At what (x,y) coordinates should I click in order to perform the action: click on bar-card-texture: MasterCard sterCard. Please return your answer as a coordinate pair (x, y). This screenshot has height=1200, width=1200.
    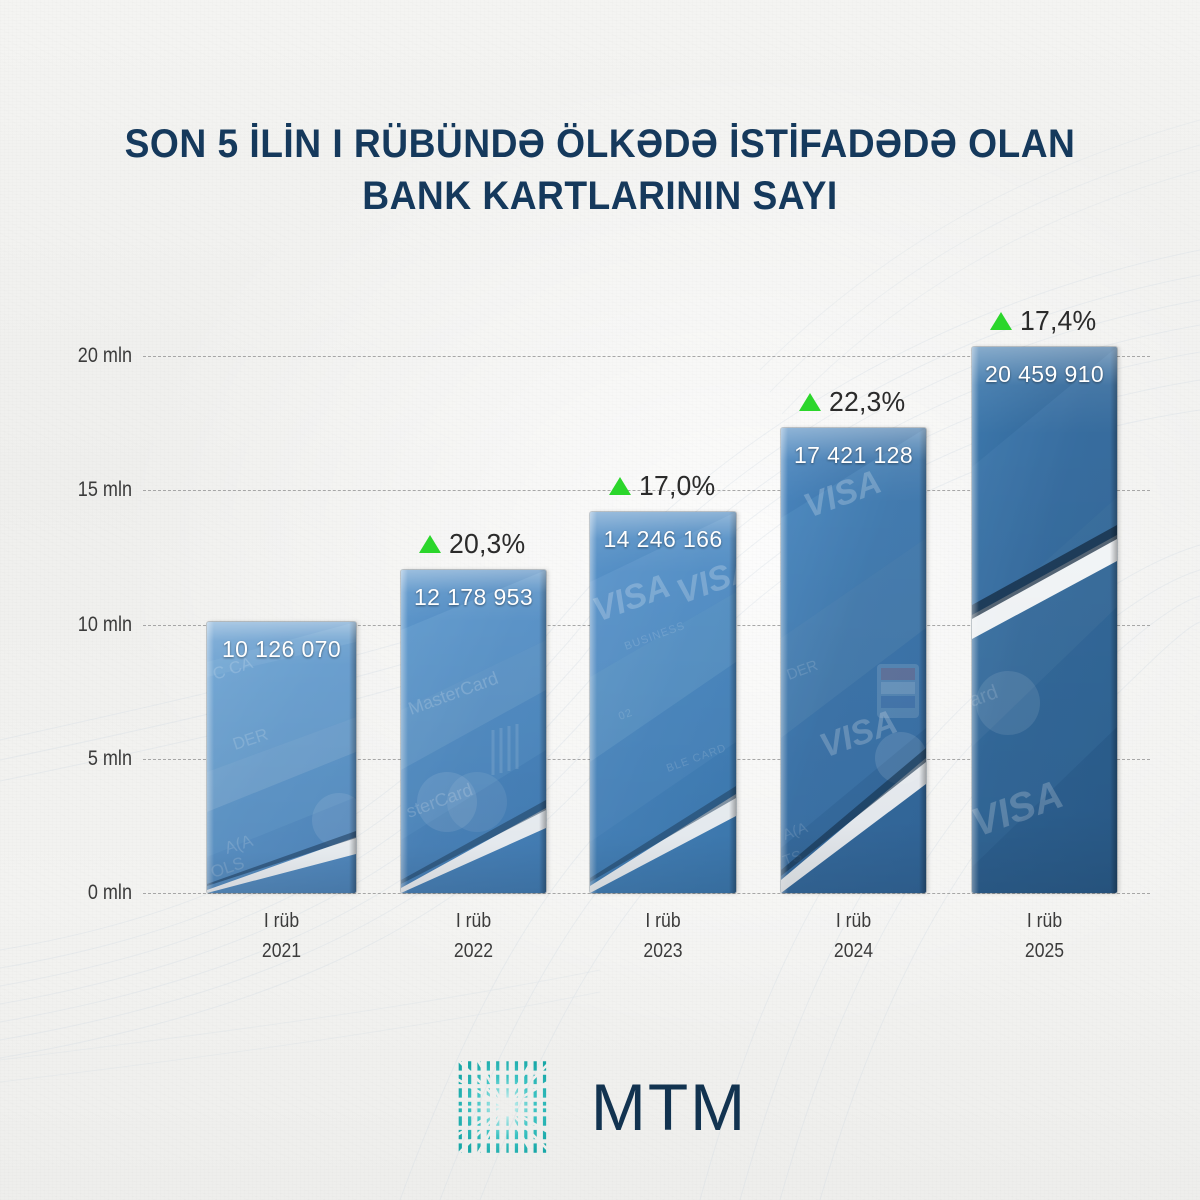
    Looking at the image, I should click on (473, 731).